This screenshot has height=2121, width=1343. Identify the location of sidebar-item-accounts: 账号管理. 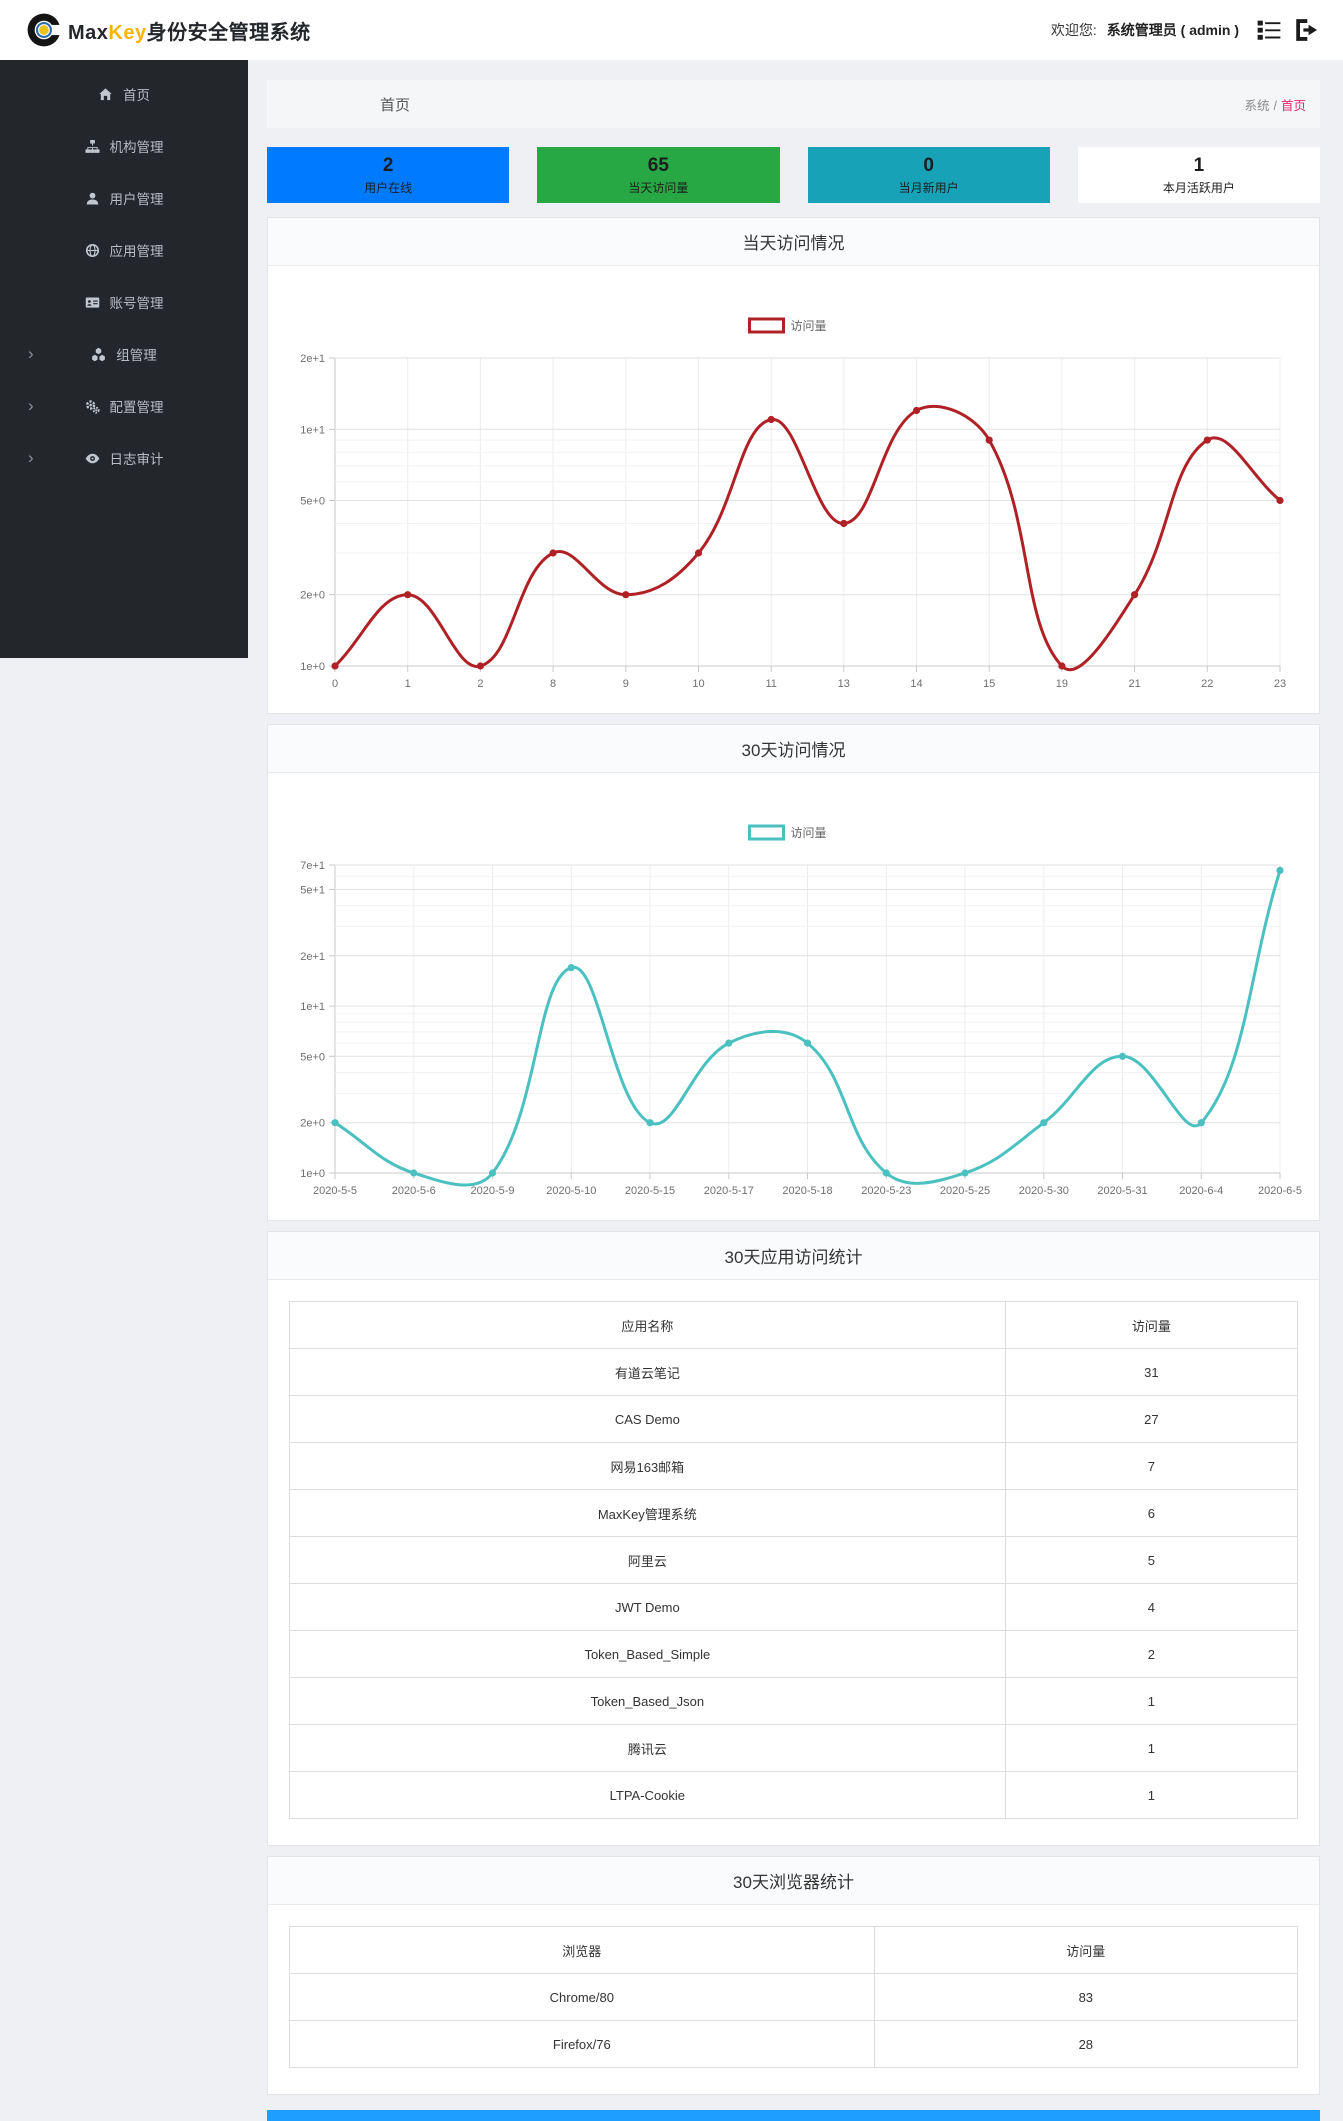
(124, 302).